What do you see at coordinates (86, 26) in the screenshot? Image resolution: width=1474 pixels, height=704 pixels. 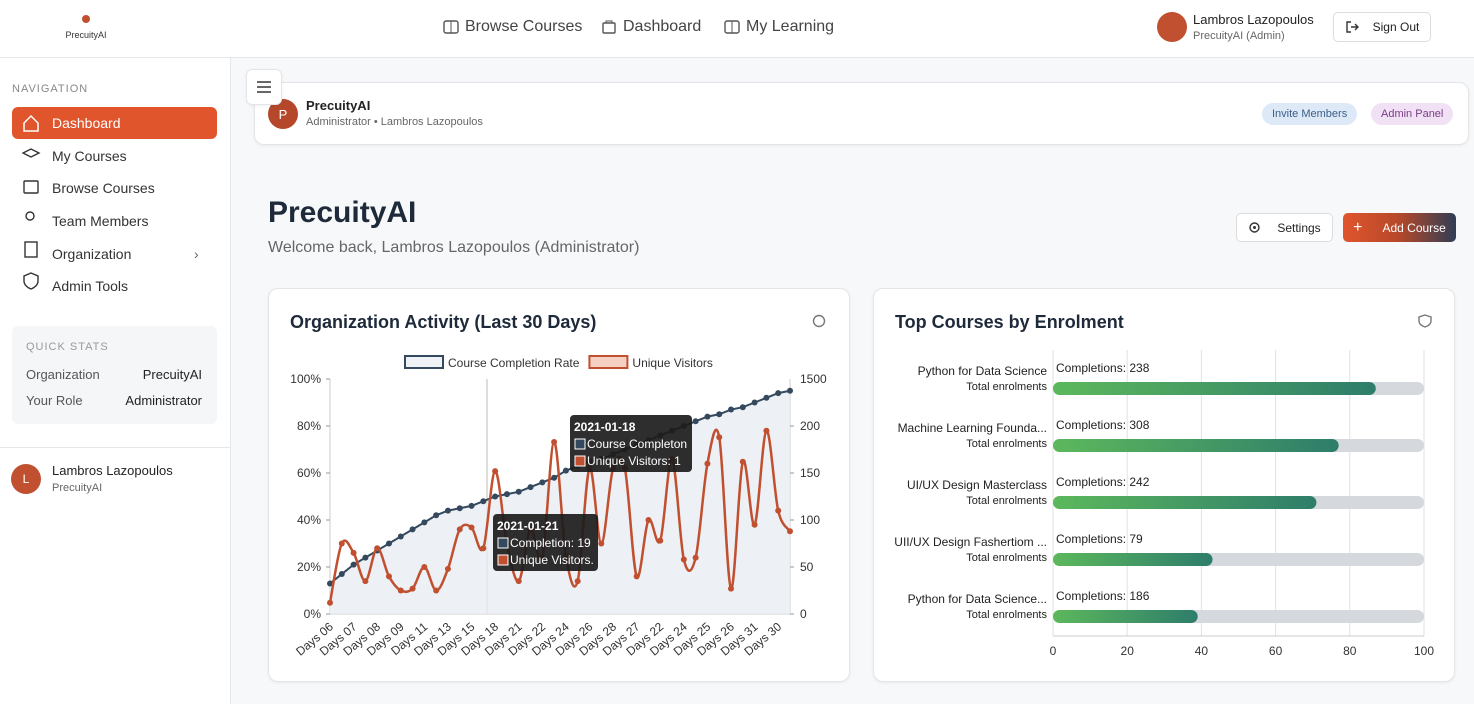 I see `logo: PrecuityAI` at bounding box center [86, 26].